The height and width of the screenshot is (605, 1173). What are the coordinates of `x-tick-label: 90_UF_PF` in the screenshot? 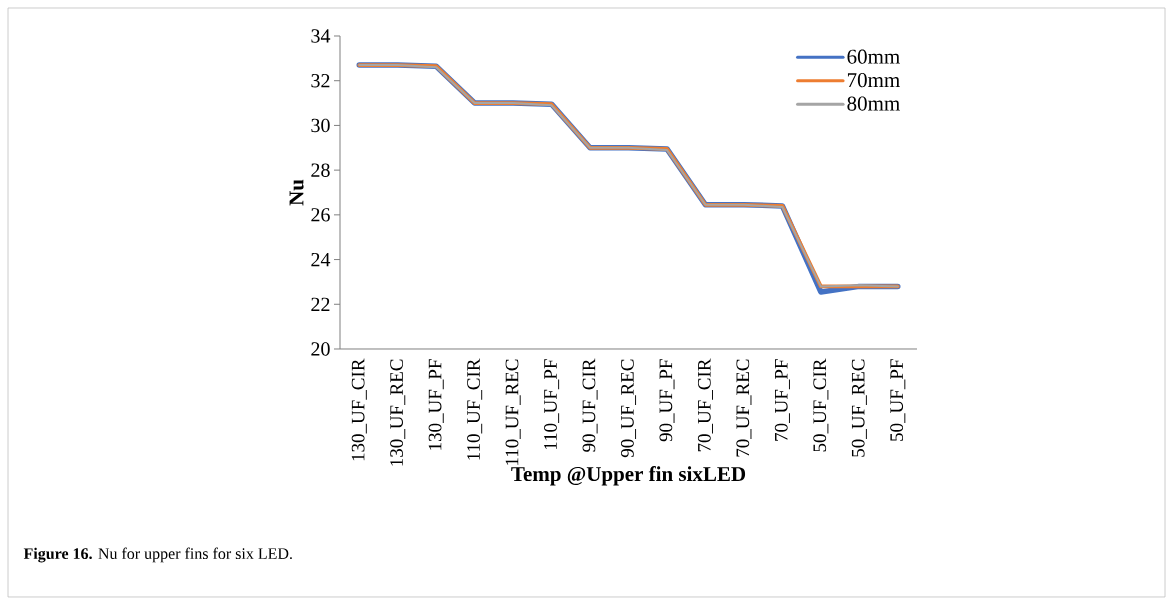 It's located at (667, 400).